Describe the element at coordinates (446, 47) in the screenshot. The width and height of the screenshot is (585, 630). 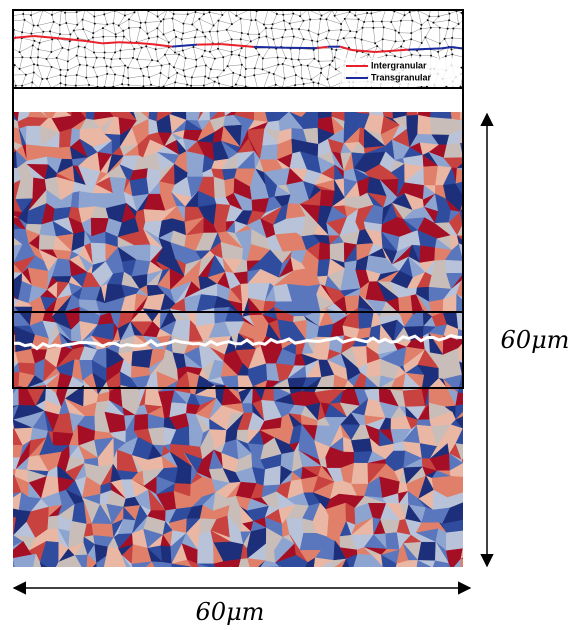
I see `crack-segment` at that location.